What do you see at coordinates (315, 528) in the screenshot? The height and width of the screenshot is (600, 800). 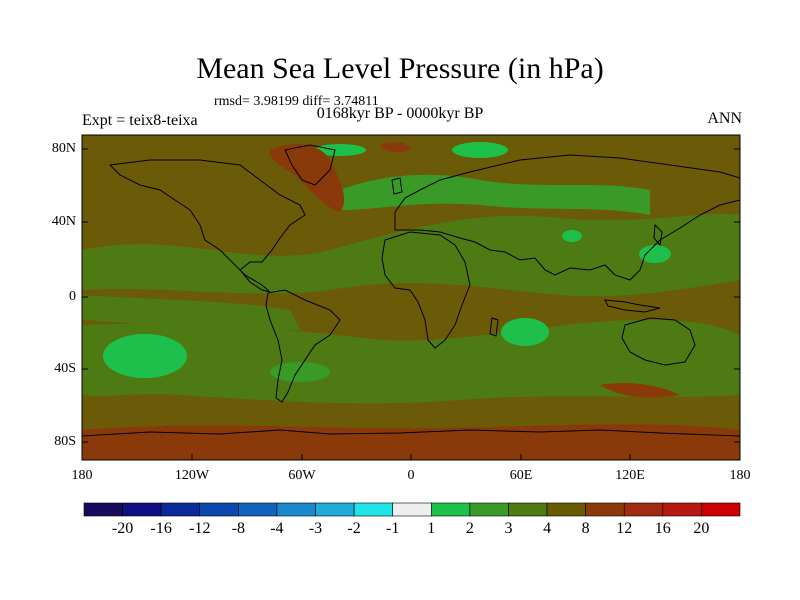 I see `colorbar-label: -3` at bounding box center [315, 528].